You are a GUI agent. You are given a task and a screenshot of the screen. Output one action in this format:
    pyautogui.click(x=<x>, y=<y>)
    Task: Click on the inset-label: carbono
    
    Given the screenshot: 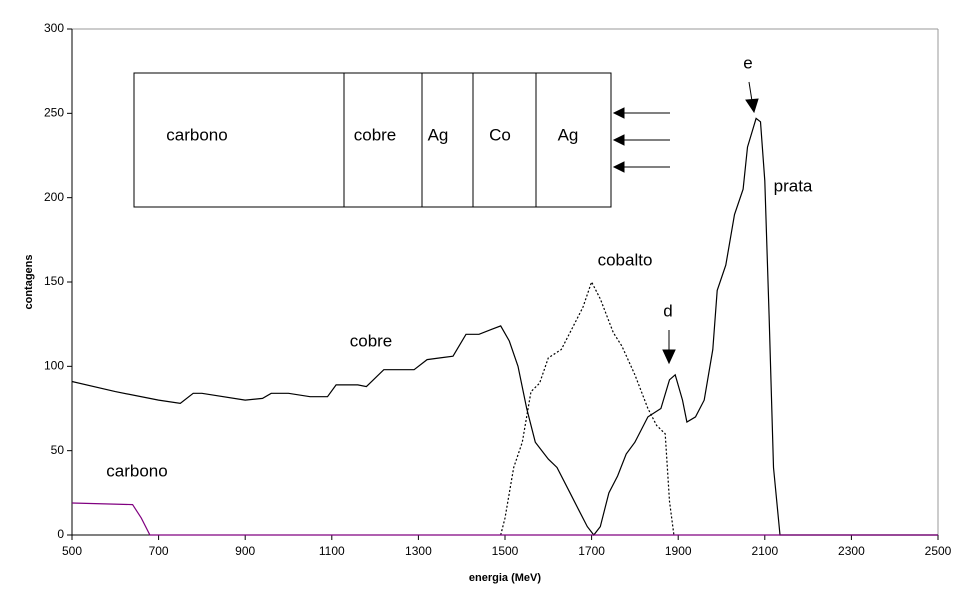 What is the action you would take?
    pyautogui.click(x=196, y=134)
    